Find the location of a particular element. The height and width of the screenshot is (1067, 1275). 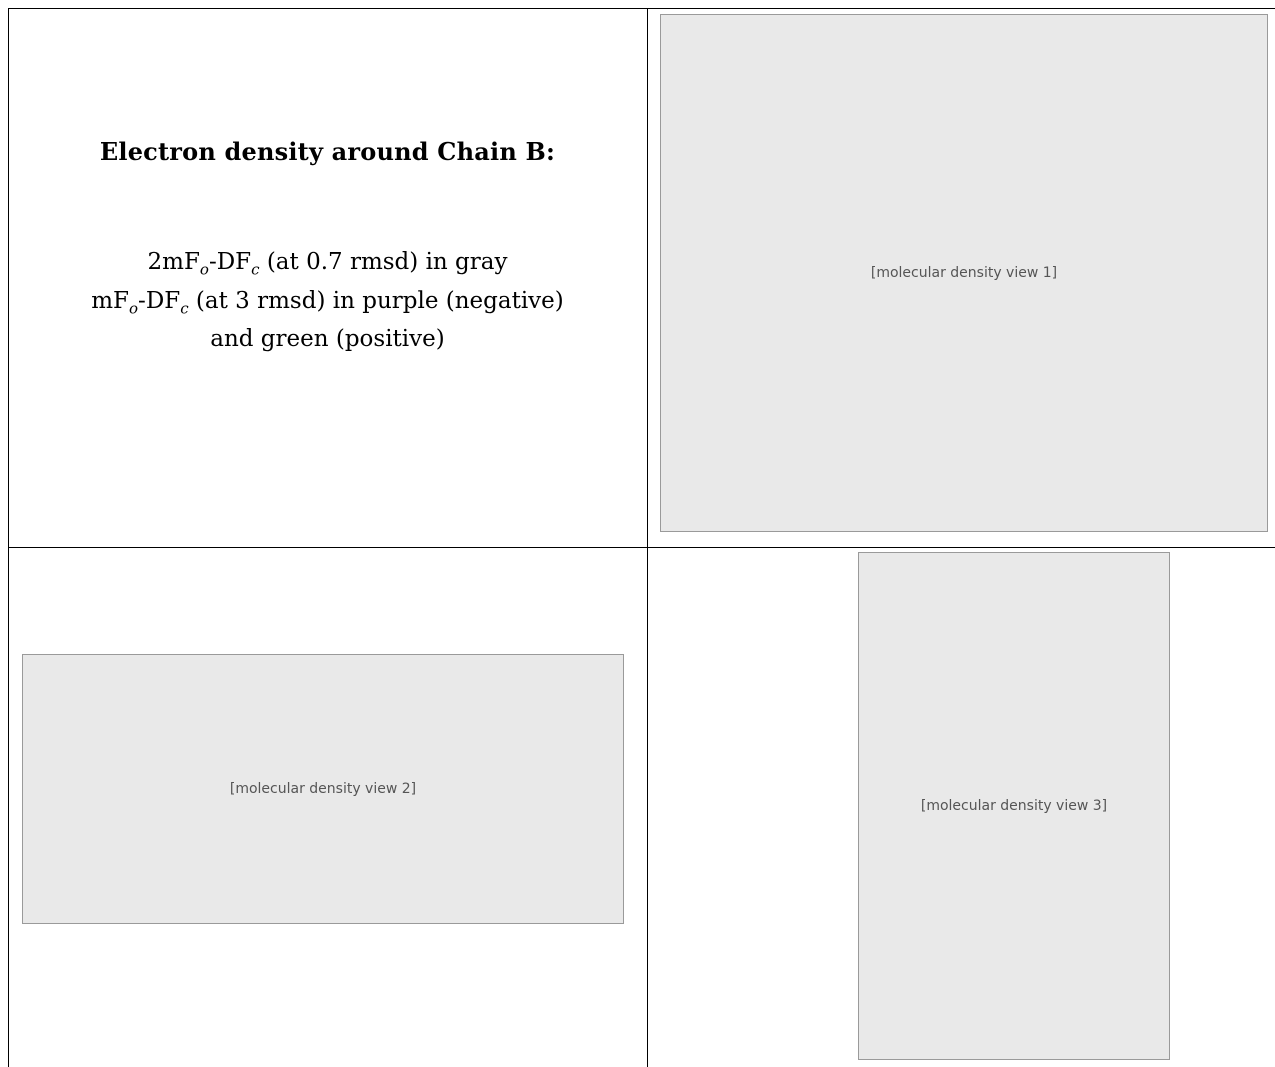

density-image-bottom-left: [molecular density view 2] is located at coordinates (323, 789).